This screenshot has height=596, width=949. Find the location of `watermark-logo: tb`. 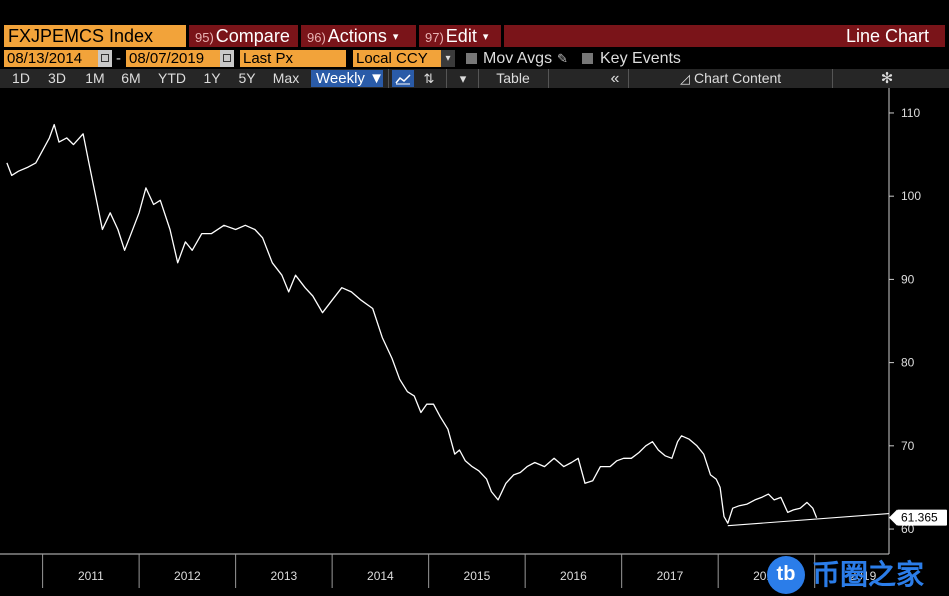

watermark-logo: tb is located at coordinates (786, 575).